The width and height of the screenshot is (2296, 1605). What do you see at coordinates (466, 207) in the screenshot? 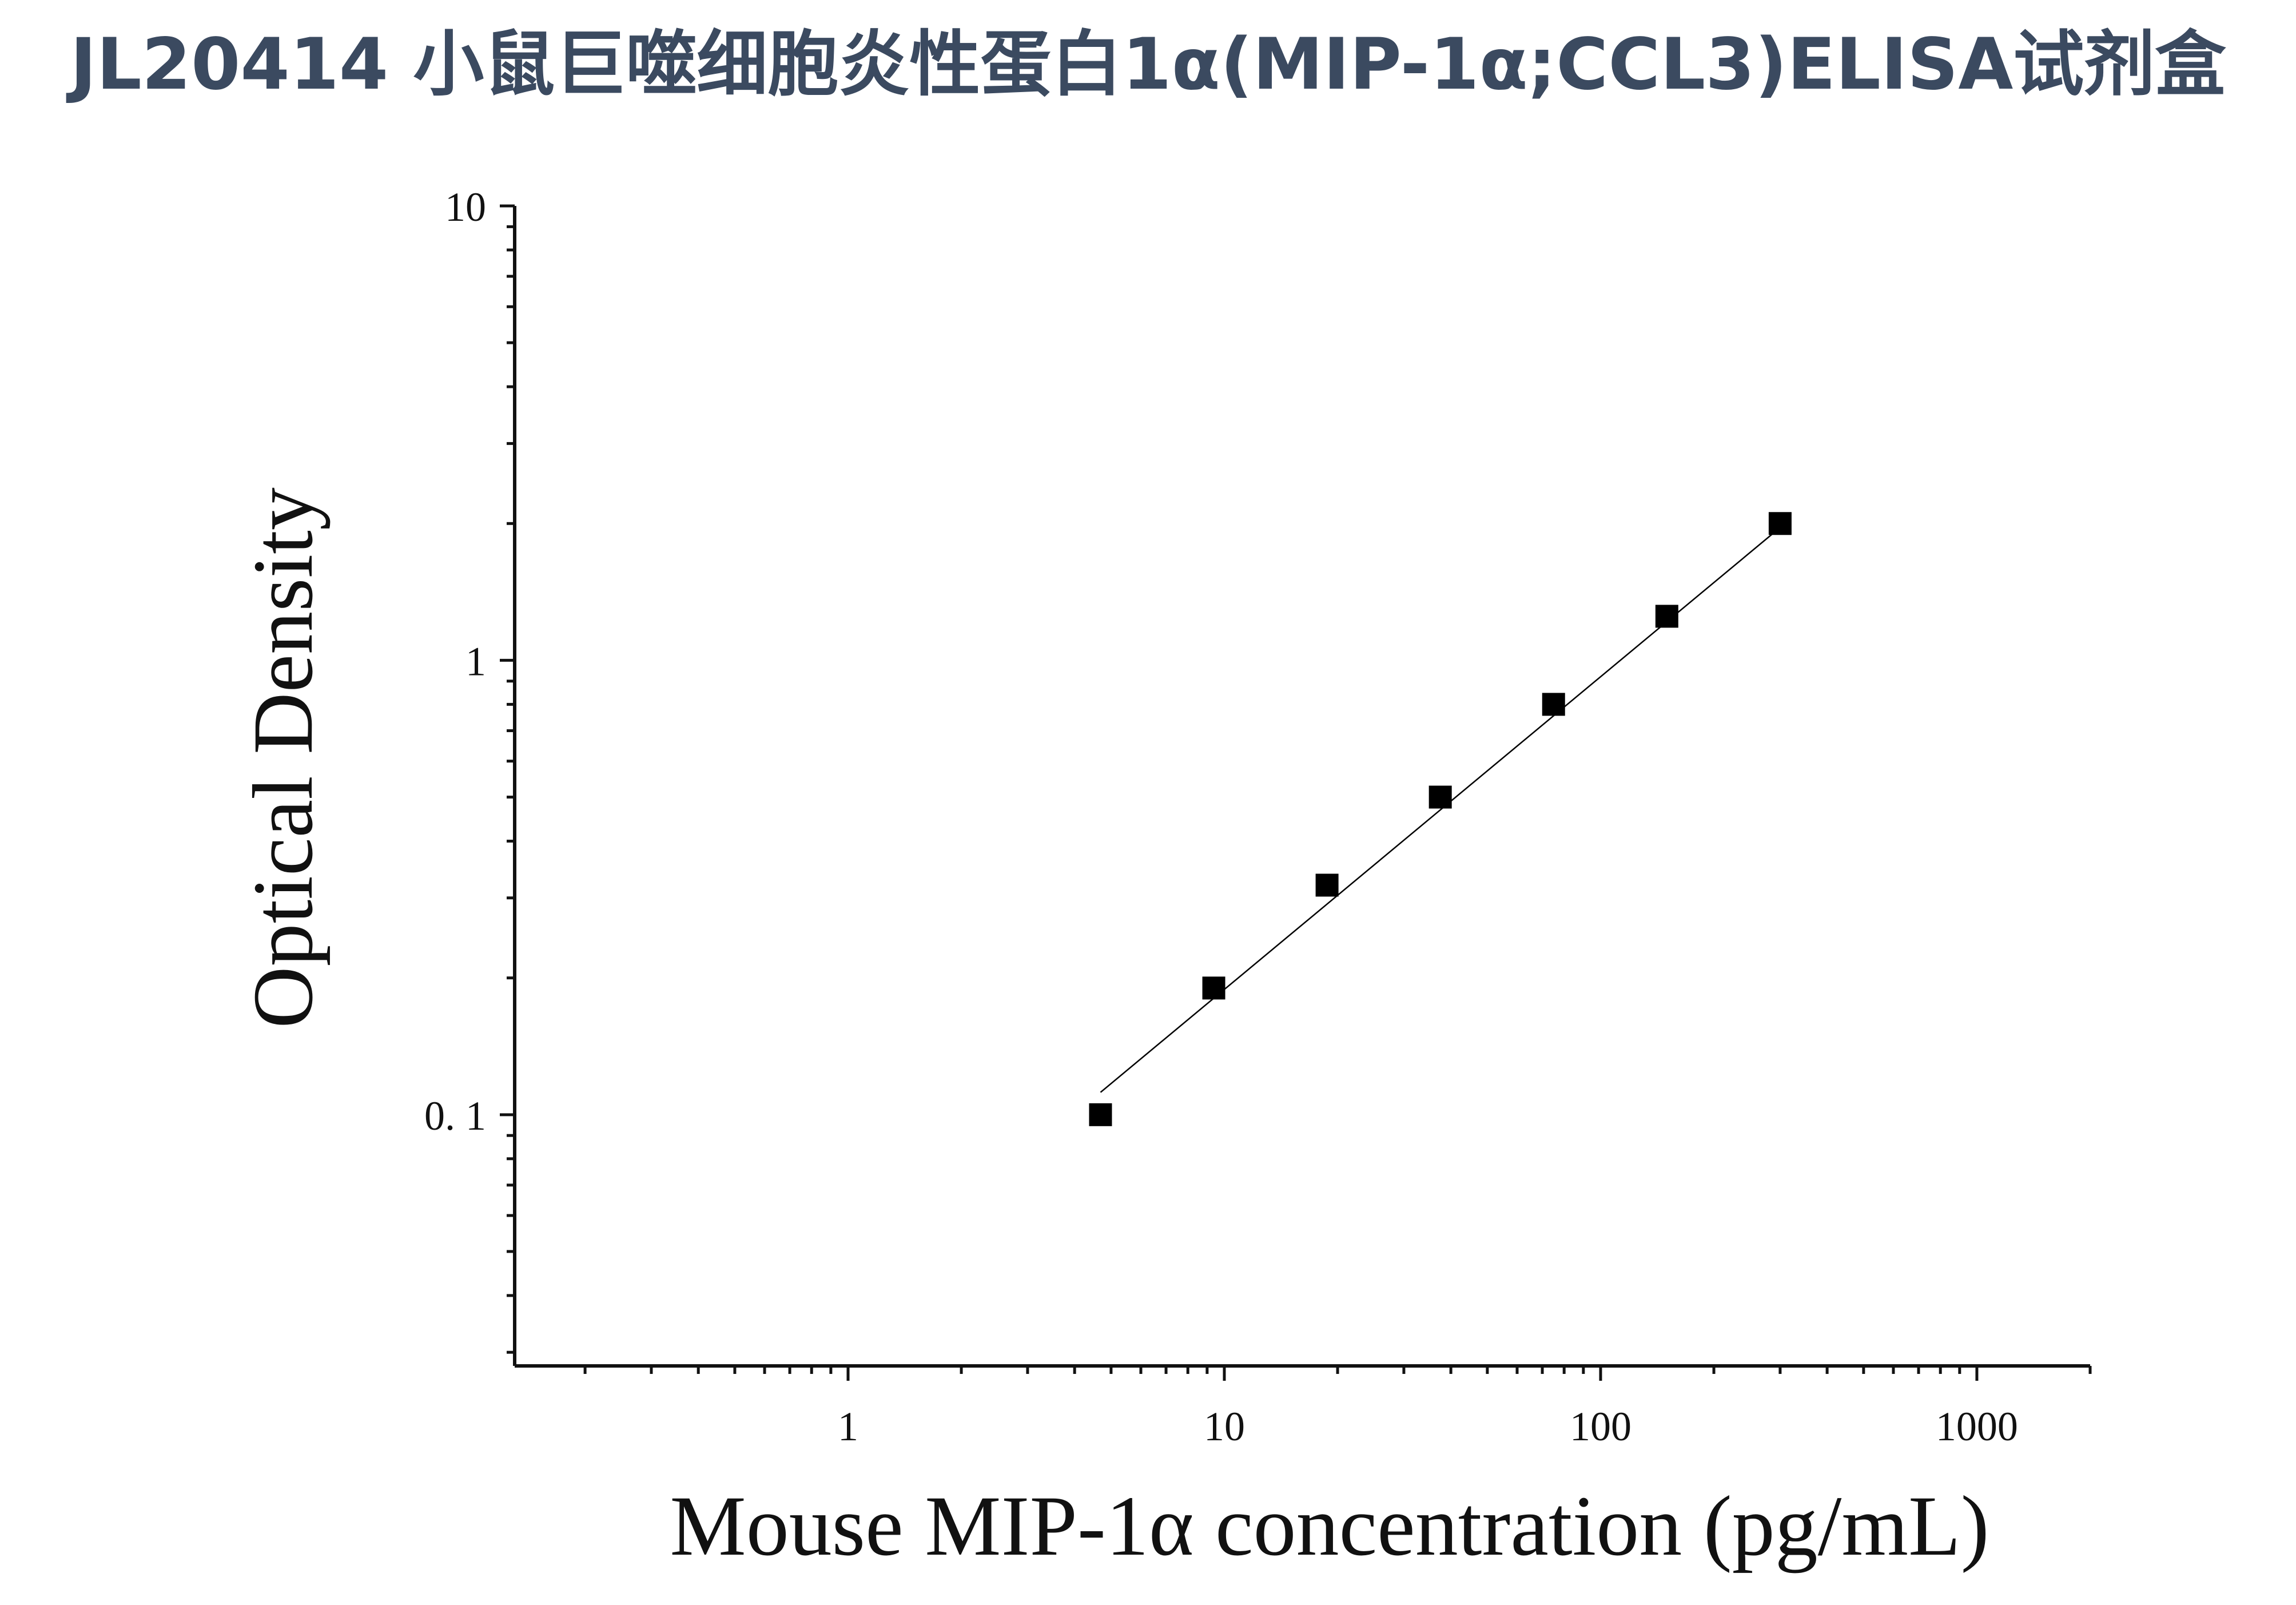
I see `y-tick-label: 10` at bounding box center [466, 207].